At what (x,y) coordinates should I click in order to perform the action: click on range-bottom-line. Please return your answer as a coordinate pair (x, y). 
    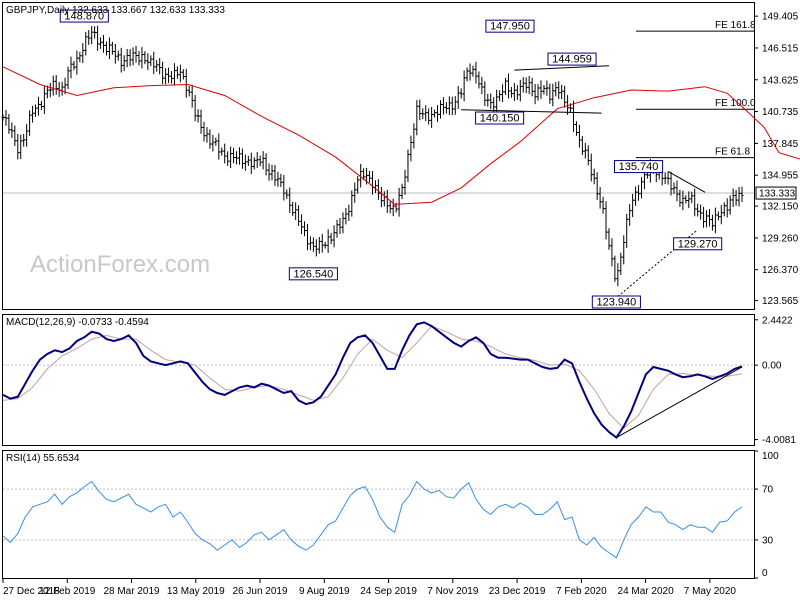
    Looking at the image, I should click on (531, 111).